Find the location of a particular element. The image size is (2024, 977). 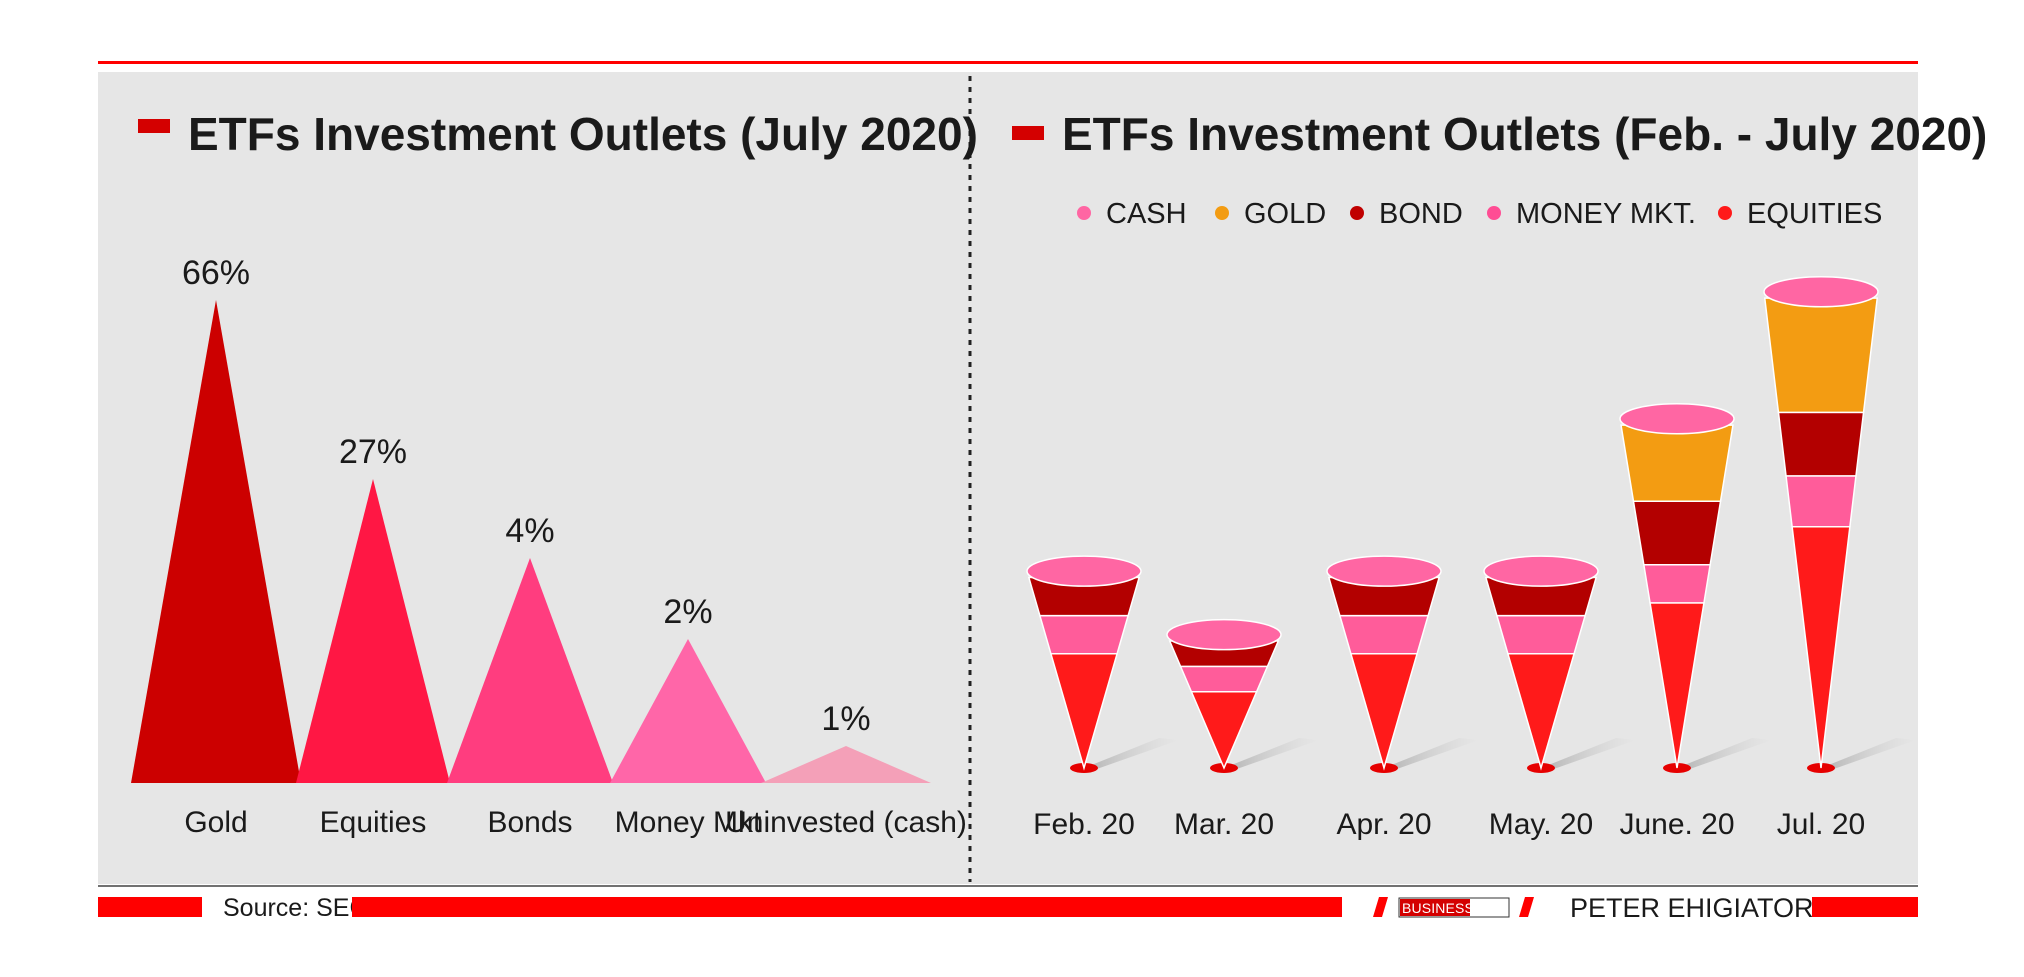

legend: CASH GOLD BOND MONEY MKT. EQUITIES is located at coordinates (1479, 214).